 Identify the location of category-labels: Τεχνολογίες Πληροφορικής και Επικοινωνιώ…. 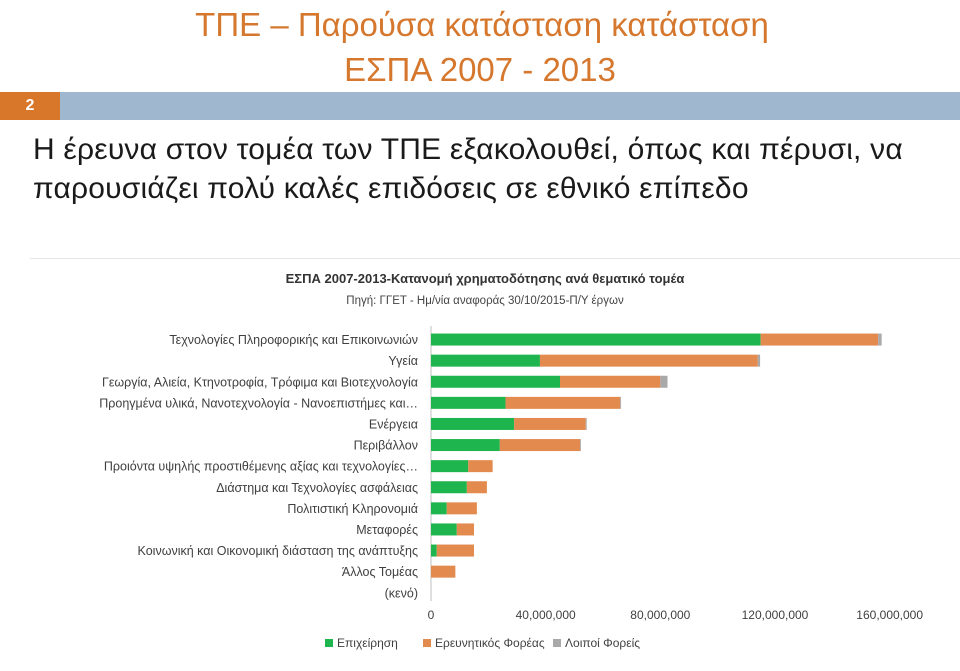
(258, 466).